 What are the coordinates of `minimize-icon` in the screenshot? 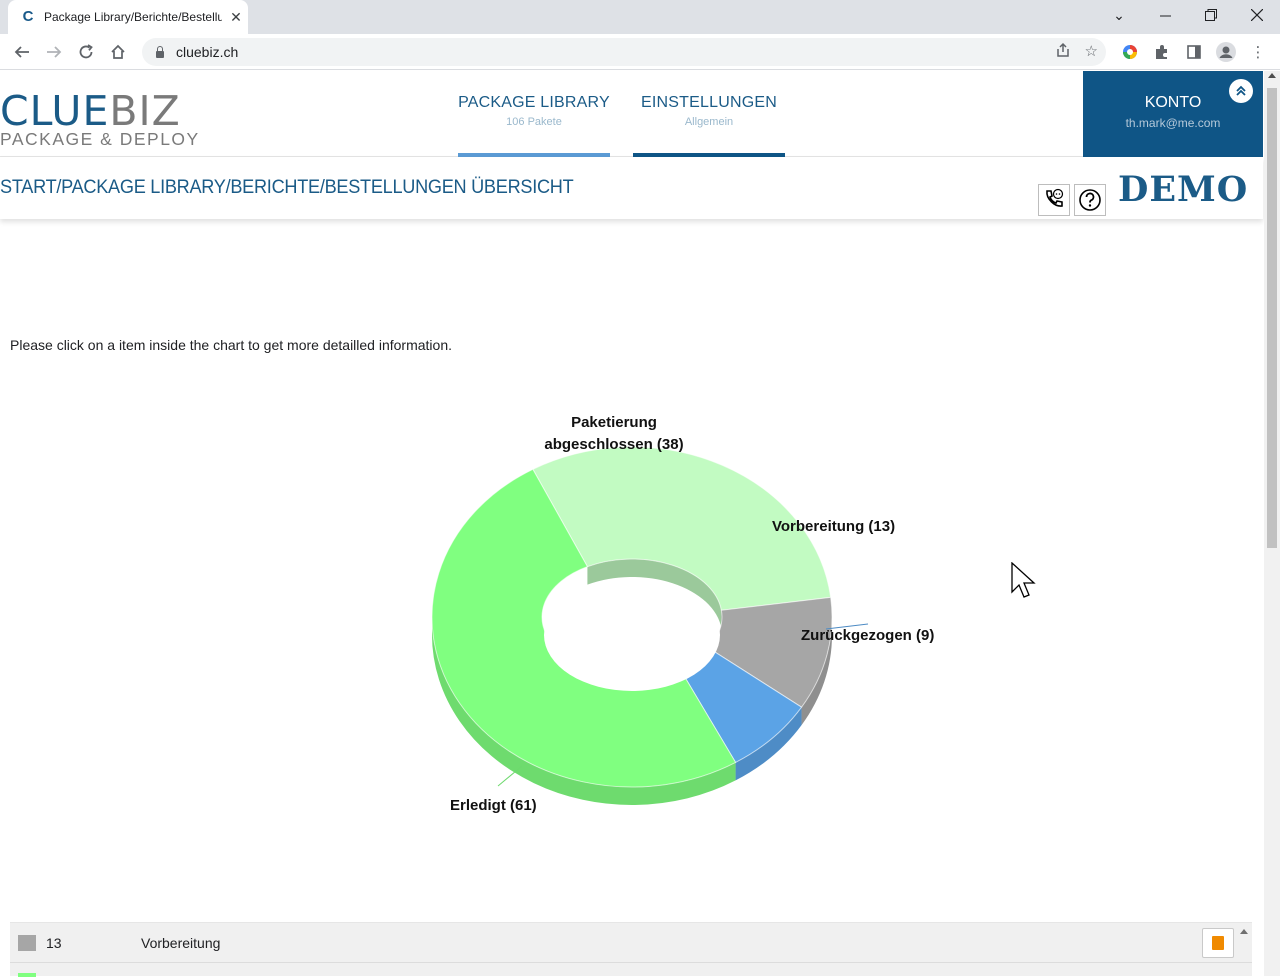 It's located at (1165, 15).